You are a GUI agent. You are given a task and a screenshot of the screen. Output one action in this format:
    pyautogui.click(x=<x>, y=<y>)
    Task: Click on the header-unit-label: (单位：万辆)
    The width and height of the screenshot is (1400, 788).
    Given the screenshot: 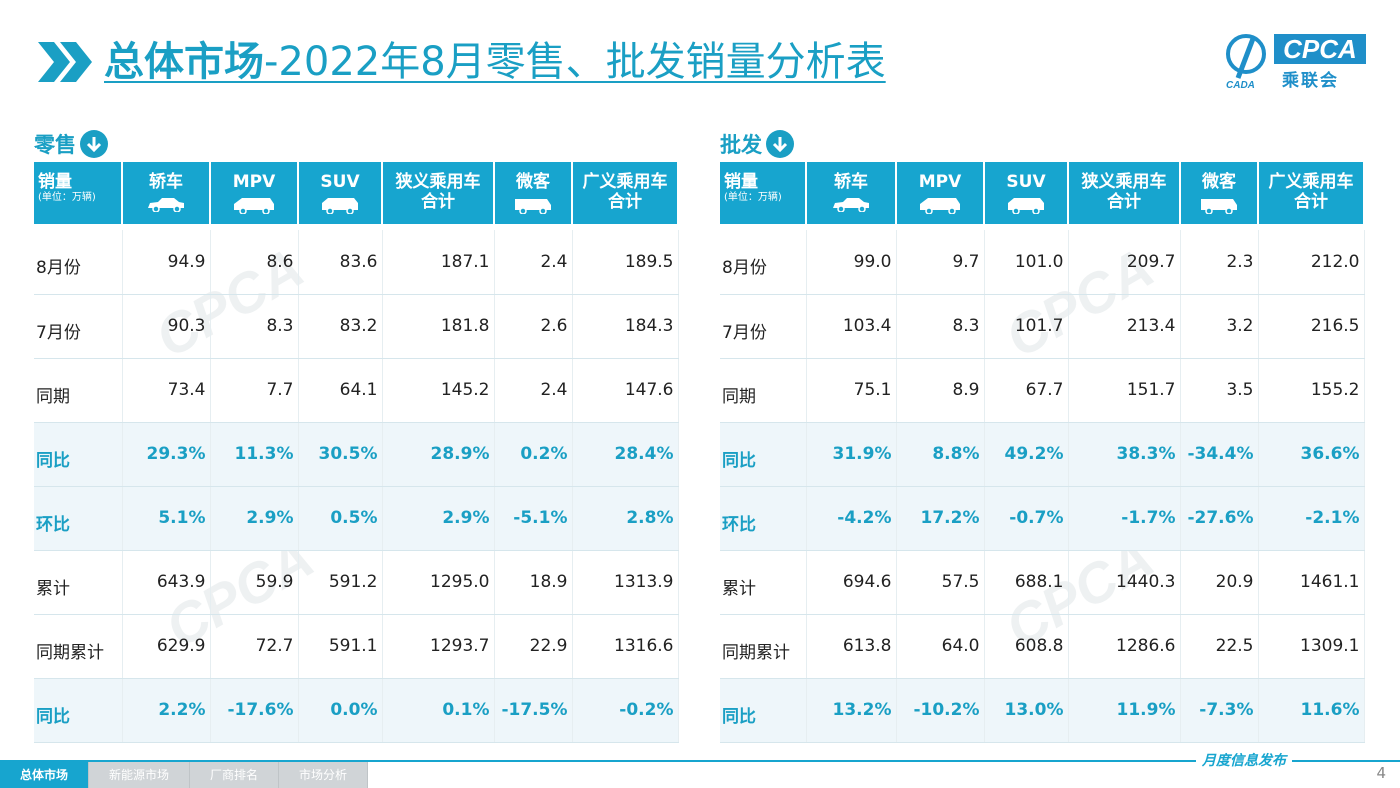 What is the action you would take?
    pyautogui.click(x=67, y=197)
    